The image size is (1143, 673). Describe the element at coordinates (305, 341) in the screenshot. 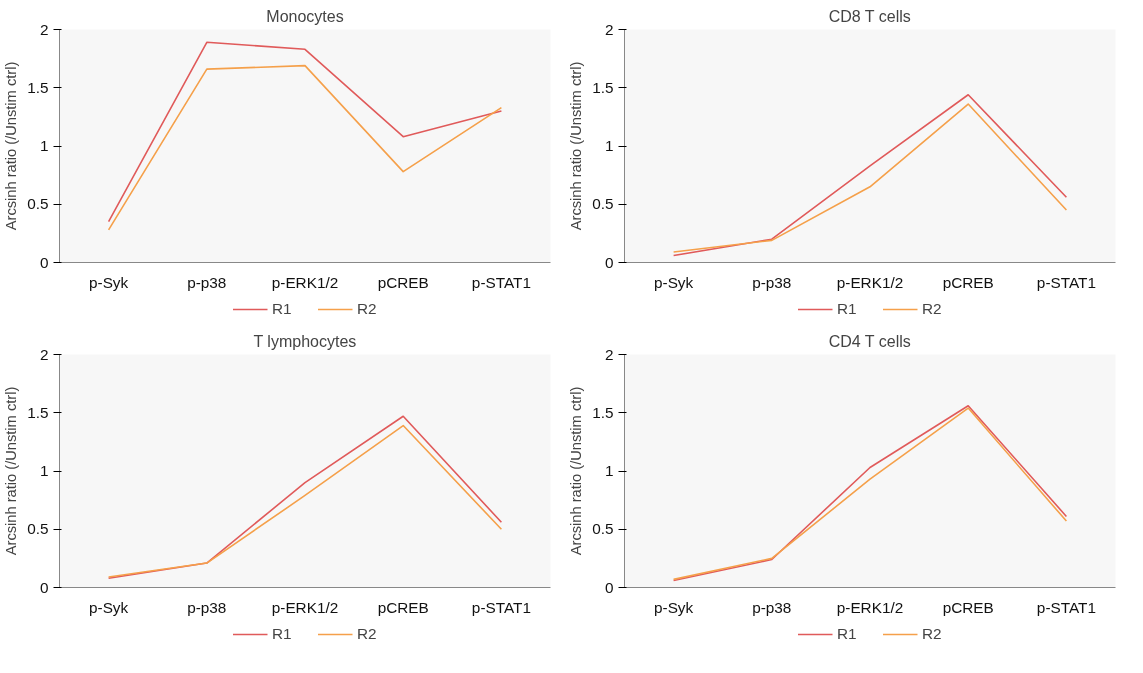

I see `chart-title: T lymphocytes` at that location.